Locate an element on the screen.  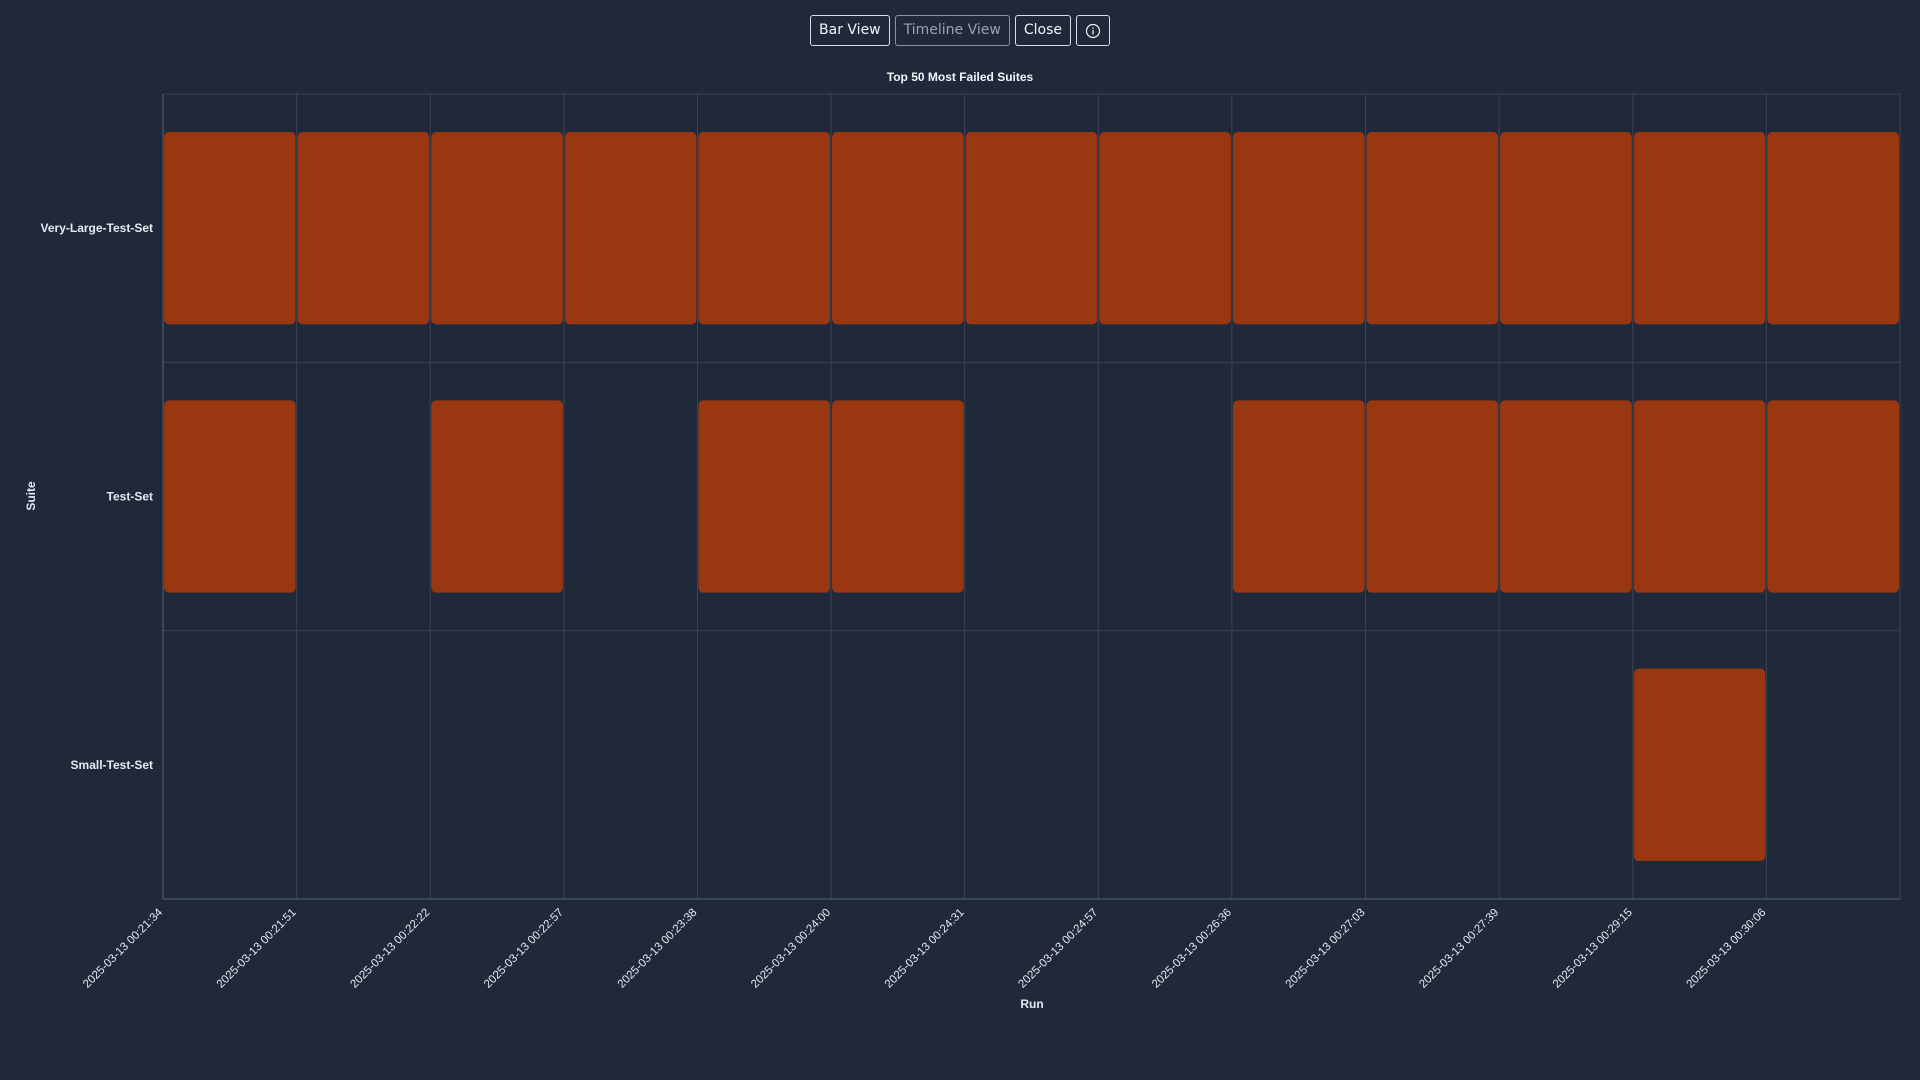
info-button is located at coordinates (1092, 30).